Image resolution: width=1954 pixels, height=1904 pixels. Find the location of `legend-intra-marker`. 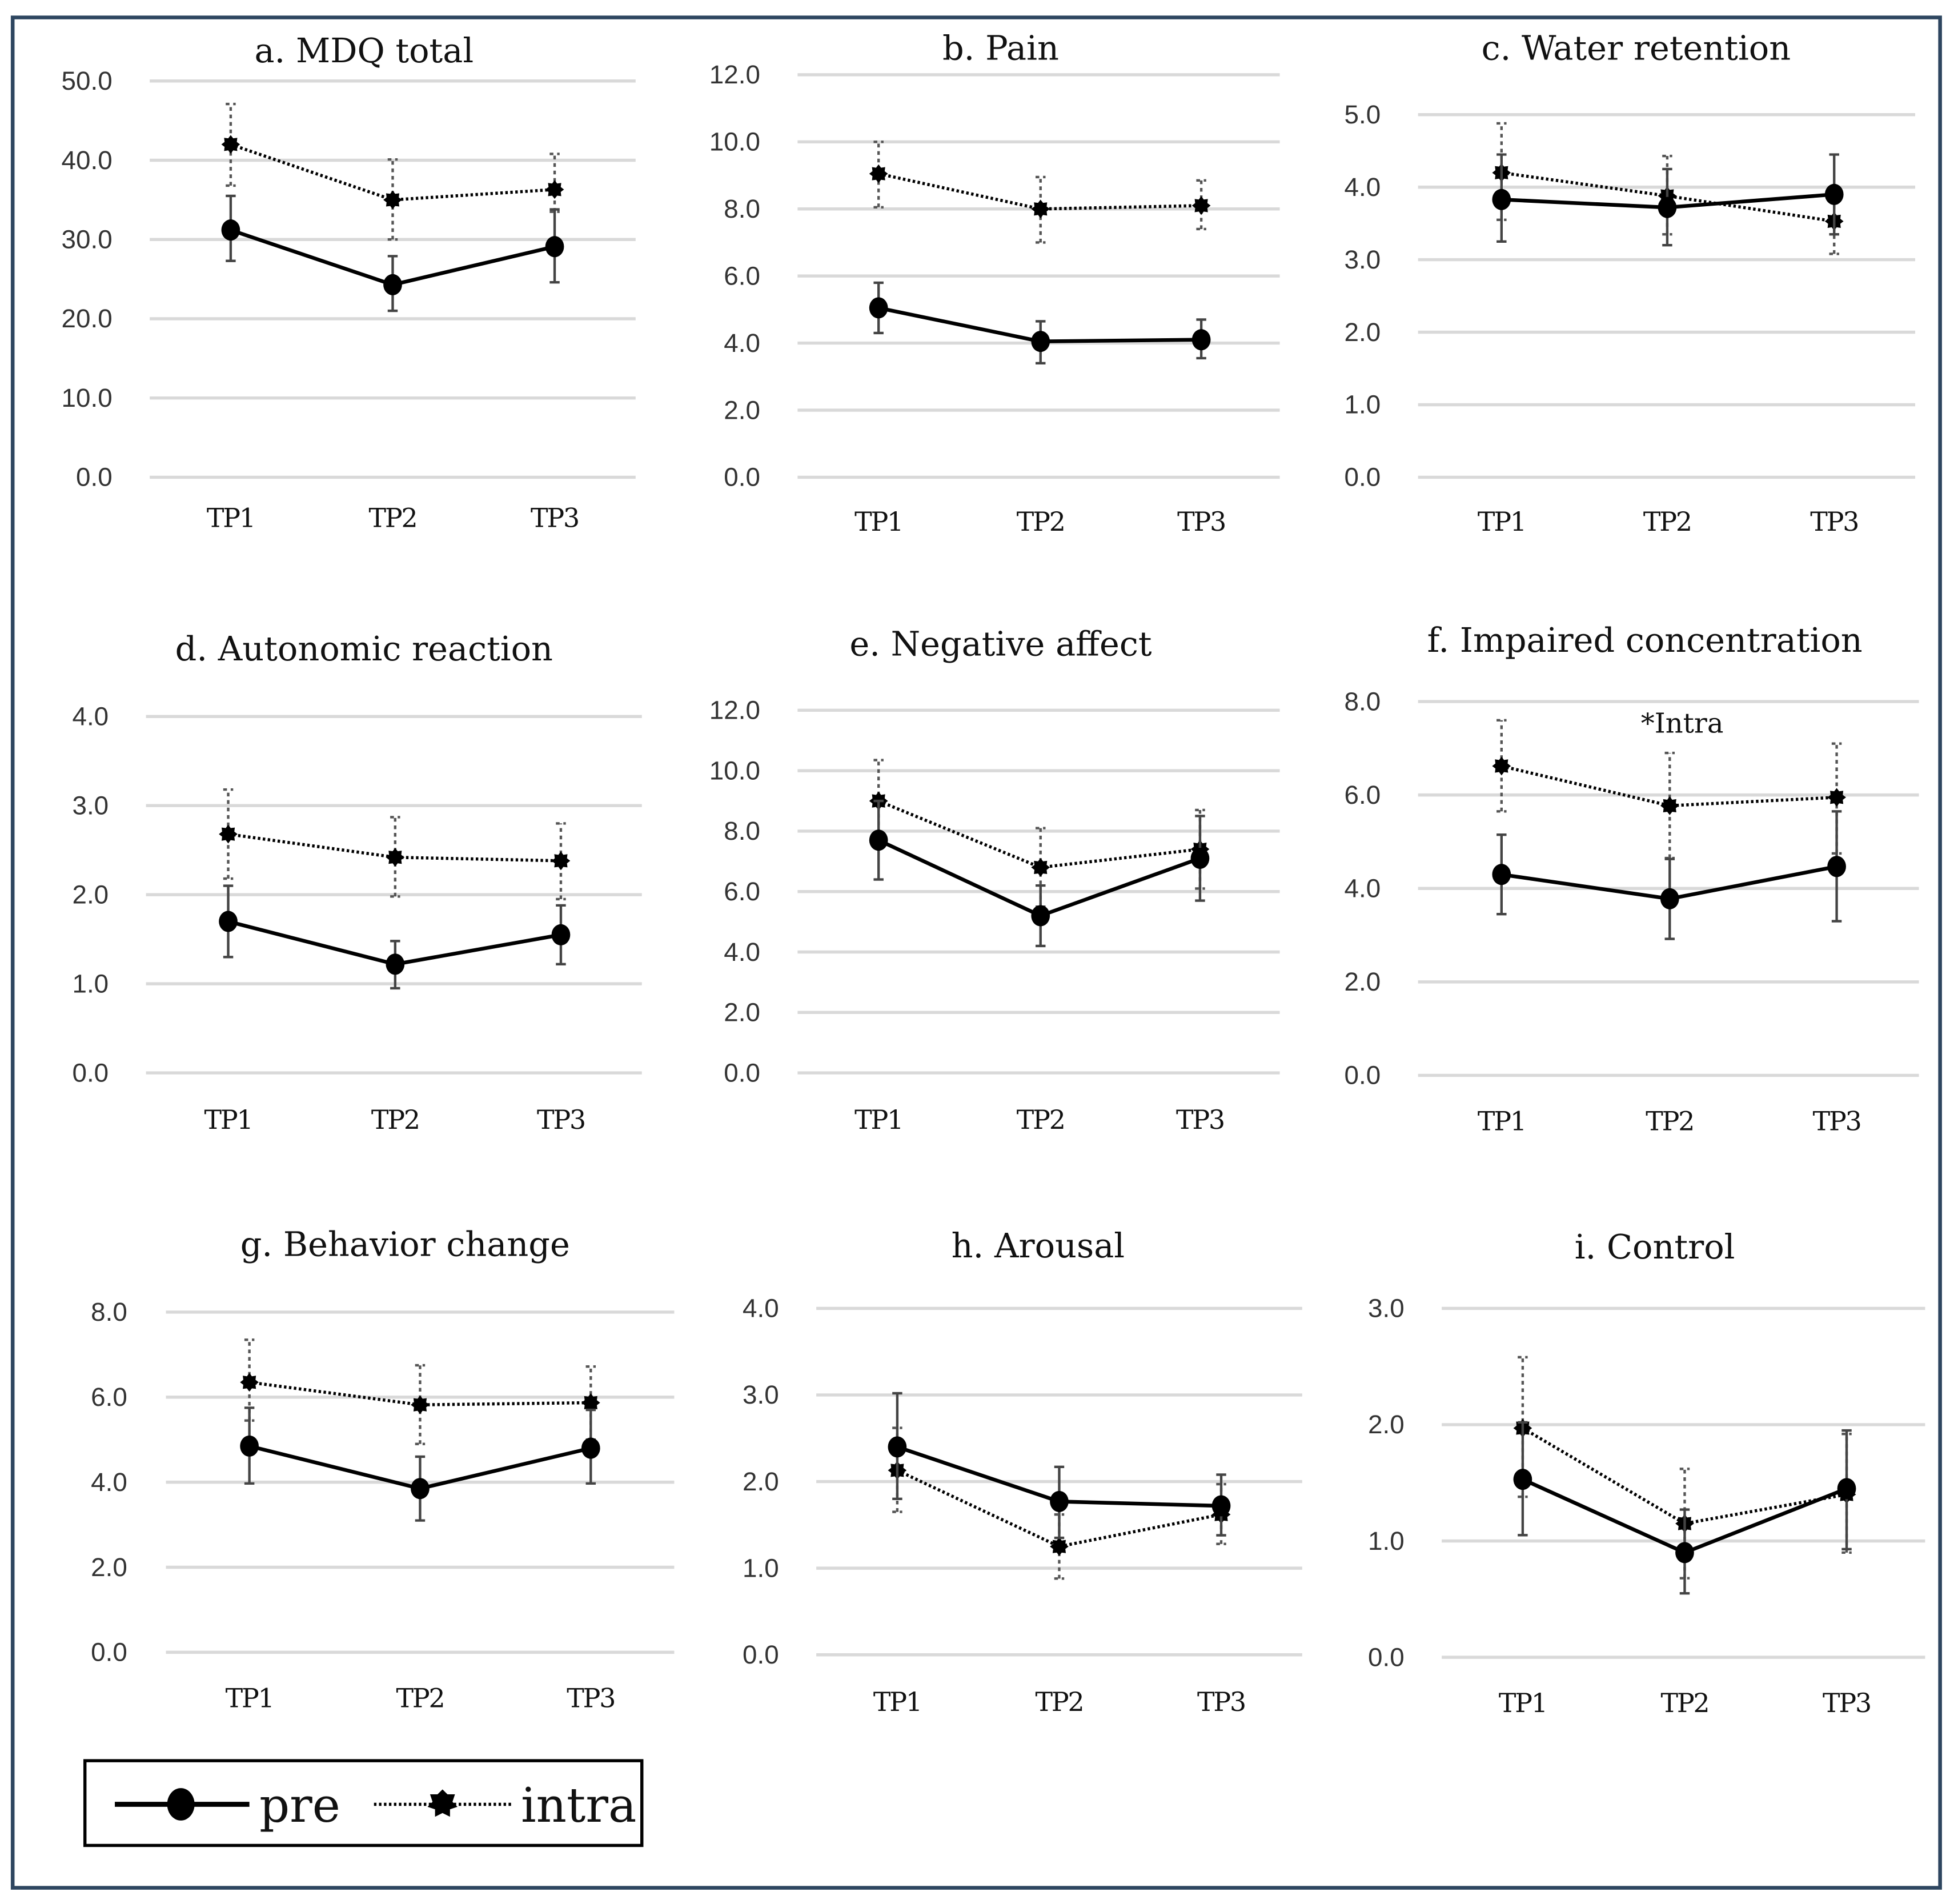

legend-intra-marker is located at coordinates (442, 1803).